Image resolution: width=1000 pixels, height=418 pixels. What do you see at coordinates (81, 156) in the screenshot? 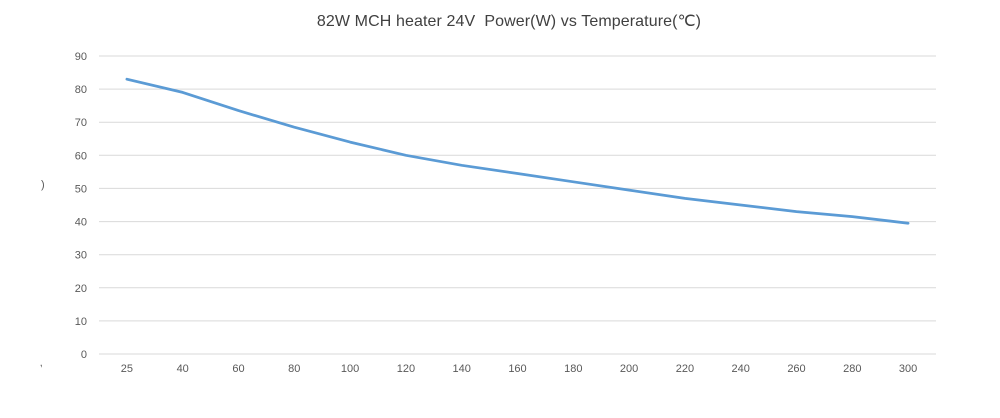
I see `y-tick-label: 60` at bounding box center [81, 156].